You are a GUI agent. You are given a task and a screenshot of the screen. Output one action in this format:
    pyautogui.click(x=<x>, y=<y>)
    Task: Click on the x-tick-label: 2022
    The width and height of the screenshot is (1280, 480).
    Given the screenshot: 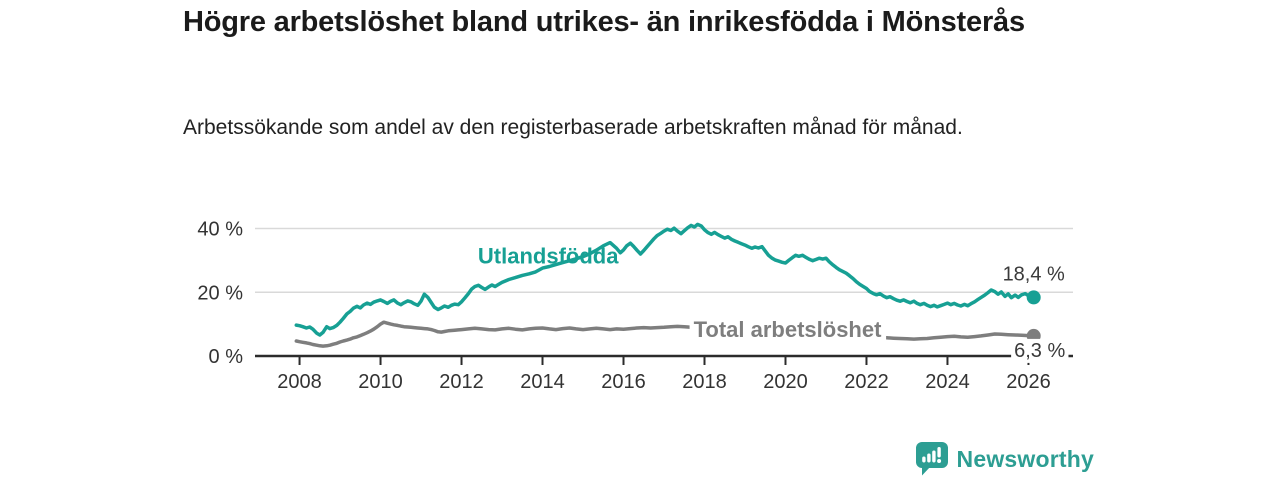 What is the action you would take?
    pyautogui.click(x=866, y=382)
    